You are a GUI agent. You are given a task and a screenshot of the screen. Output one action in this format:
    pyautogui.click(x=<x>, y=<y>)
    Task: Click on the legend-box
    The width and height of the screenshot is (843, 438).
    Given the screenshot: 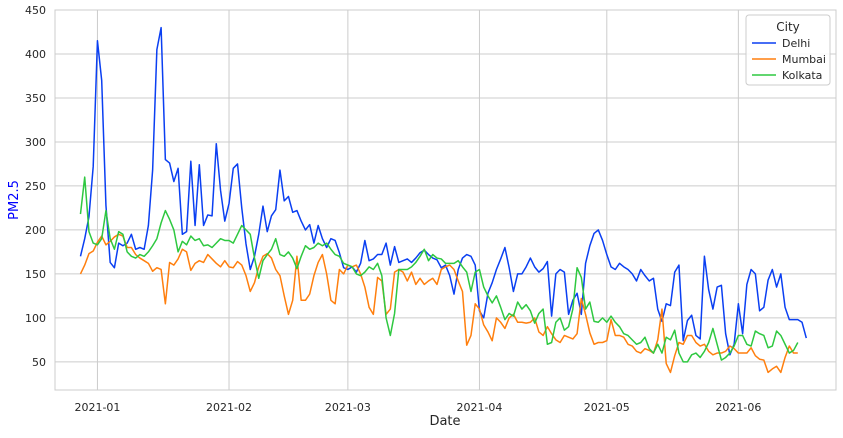 What is the action you would take?
    pyautogui.click(x=788, y=50)
    